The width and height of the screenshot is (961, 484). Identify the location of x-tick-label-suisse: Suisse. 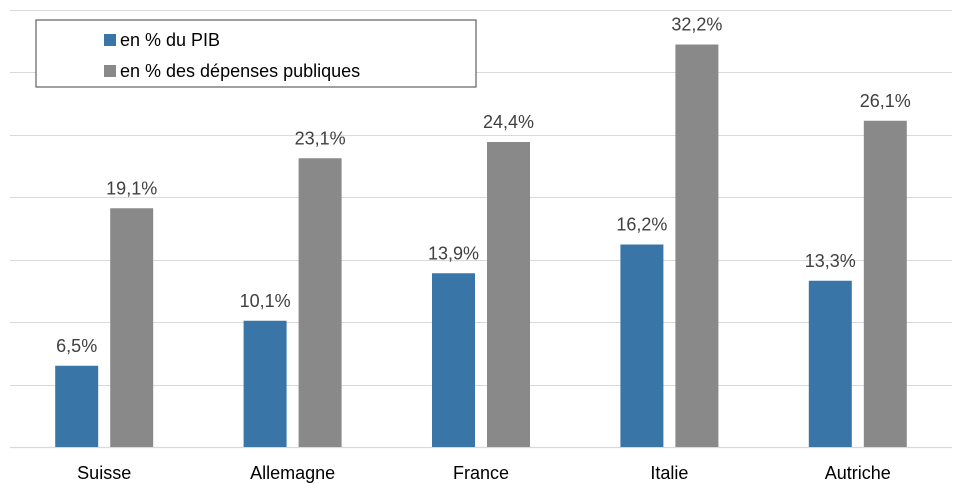
(104, 473).